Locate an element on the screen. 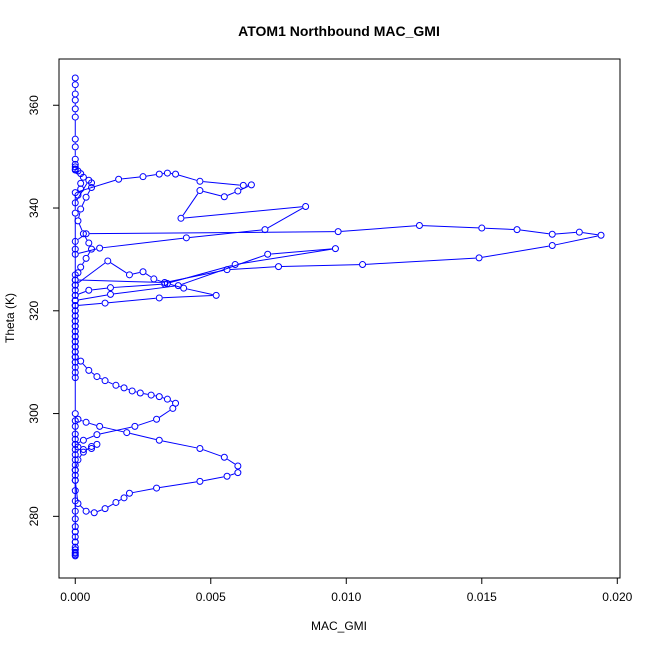  x-tick-label: 0.020 is located at coordinates (617, 597).